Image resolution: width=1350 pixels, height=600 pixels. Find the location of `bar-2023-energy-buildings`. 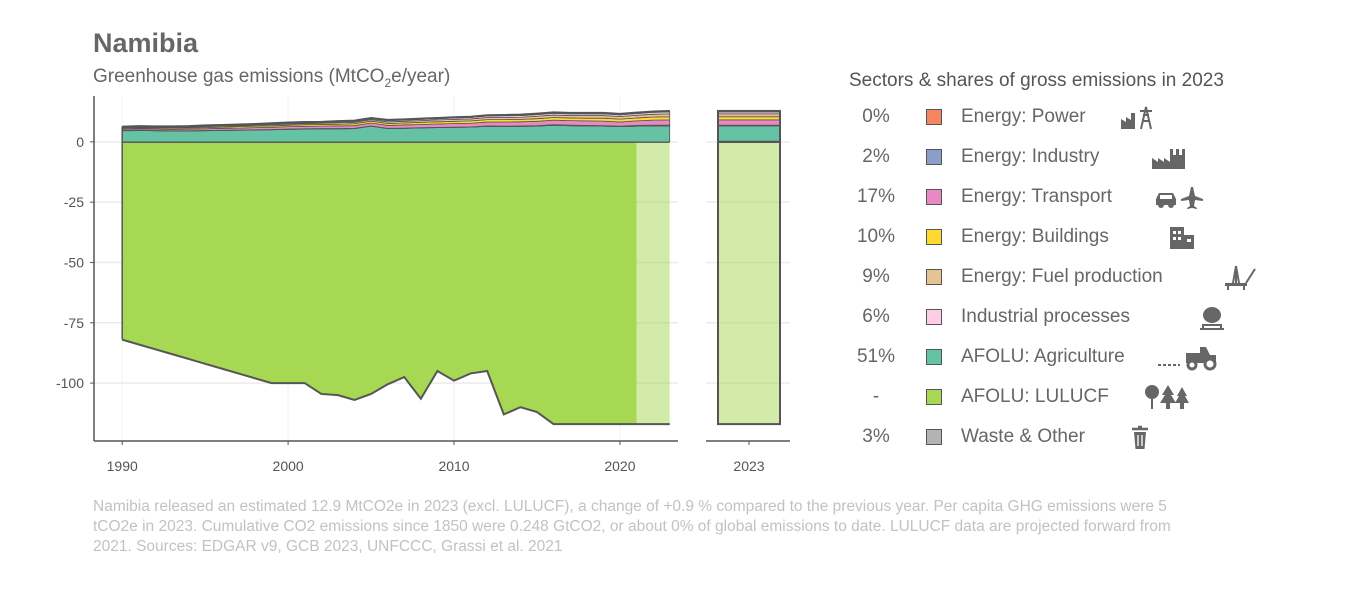

bar-2023-energy-buildings is located at coordinates (749, 118).